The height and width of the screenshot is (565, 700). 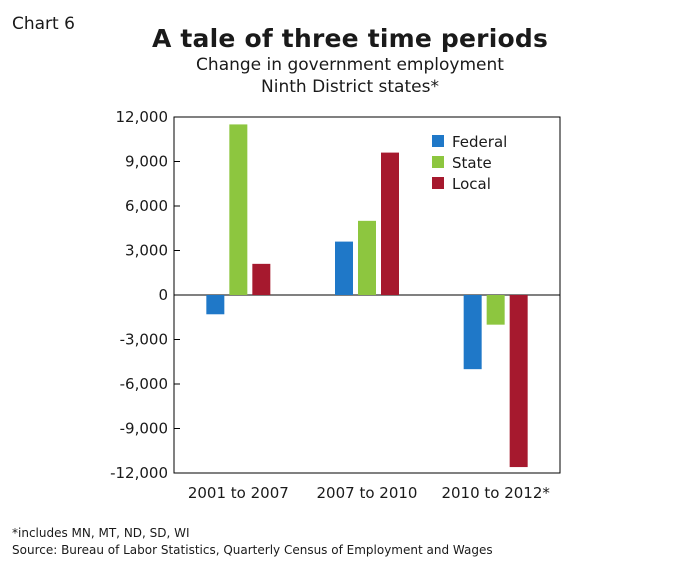 I want to click on legend: Federal State Local, so click(x=469, y=163).